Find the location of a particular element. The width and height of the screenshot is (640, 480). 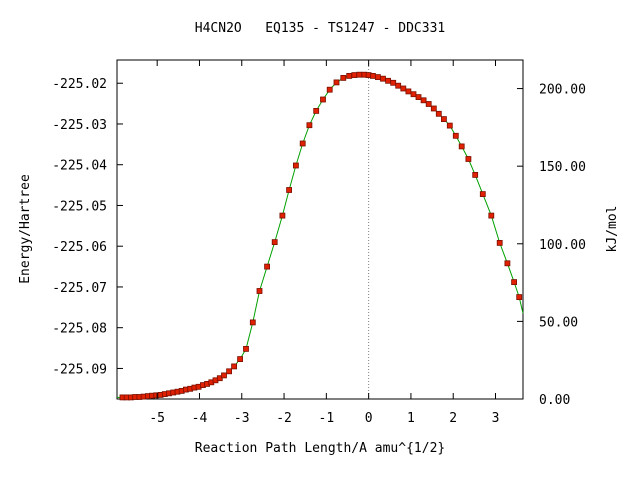

y-tick-label: -225.08 is located at coordinates (79, 329).